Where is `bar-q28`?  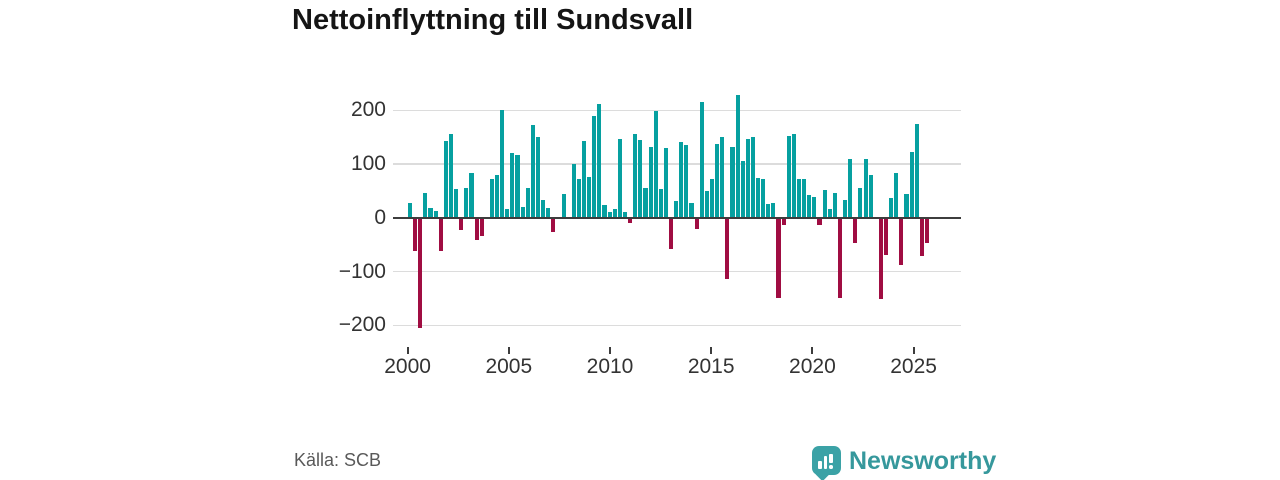
bar-q28 is located at coordinates (553, 224).